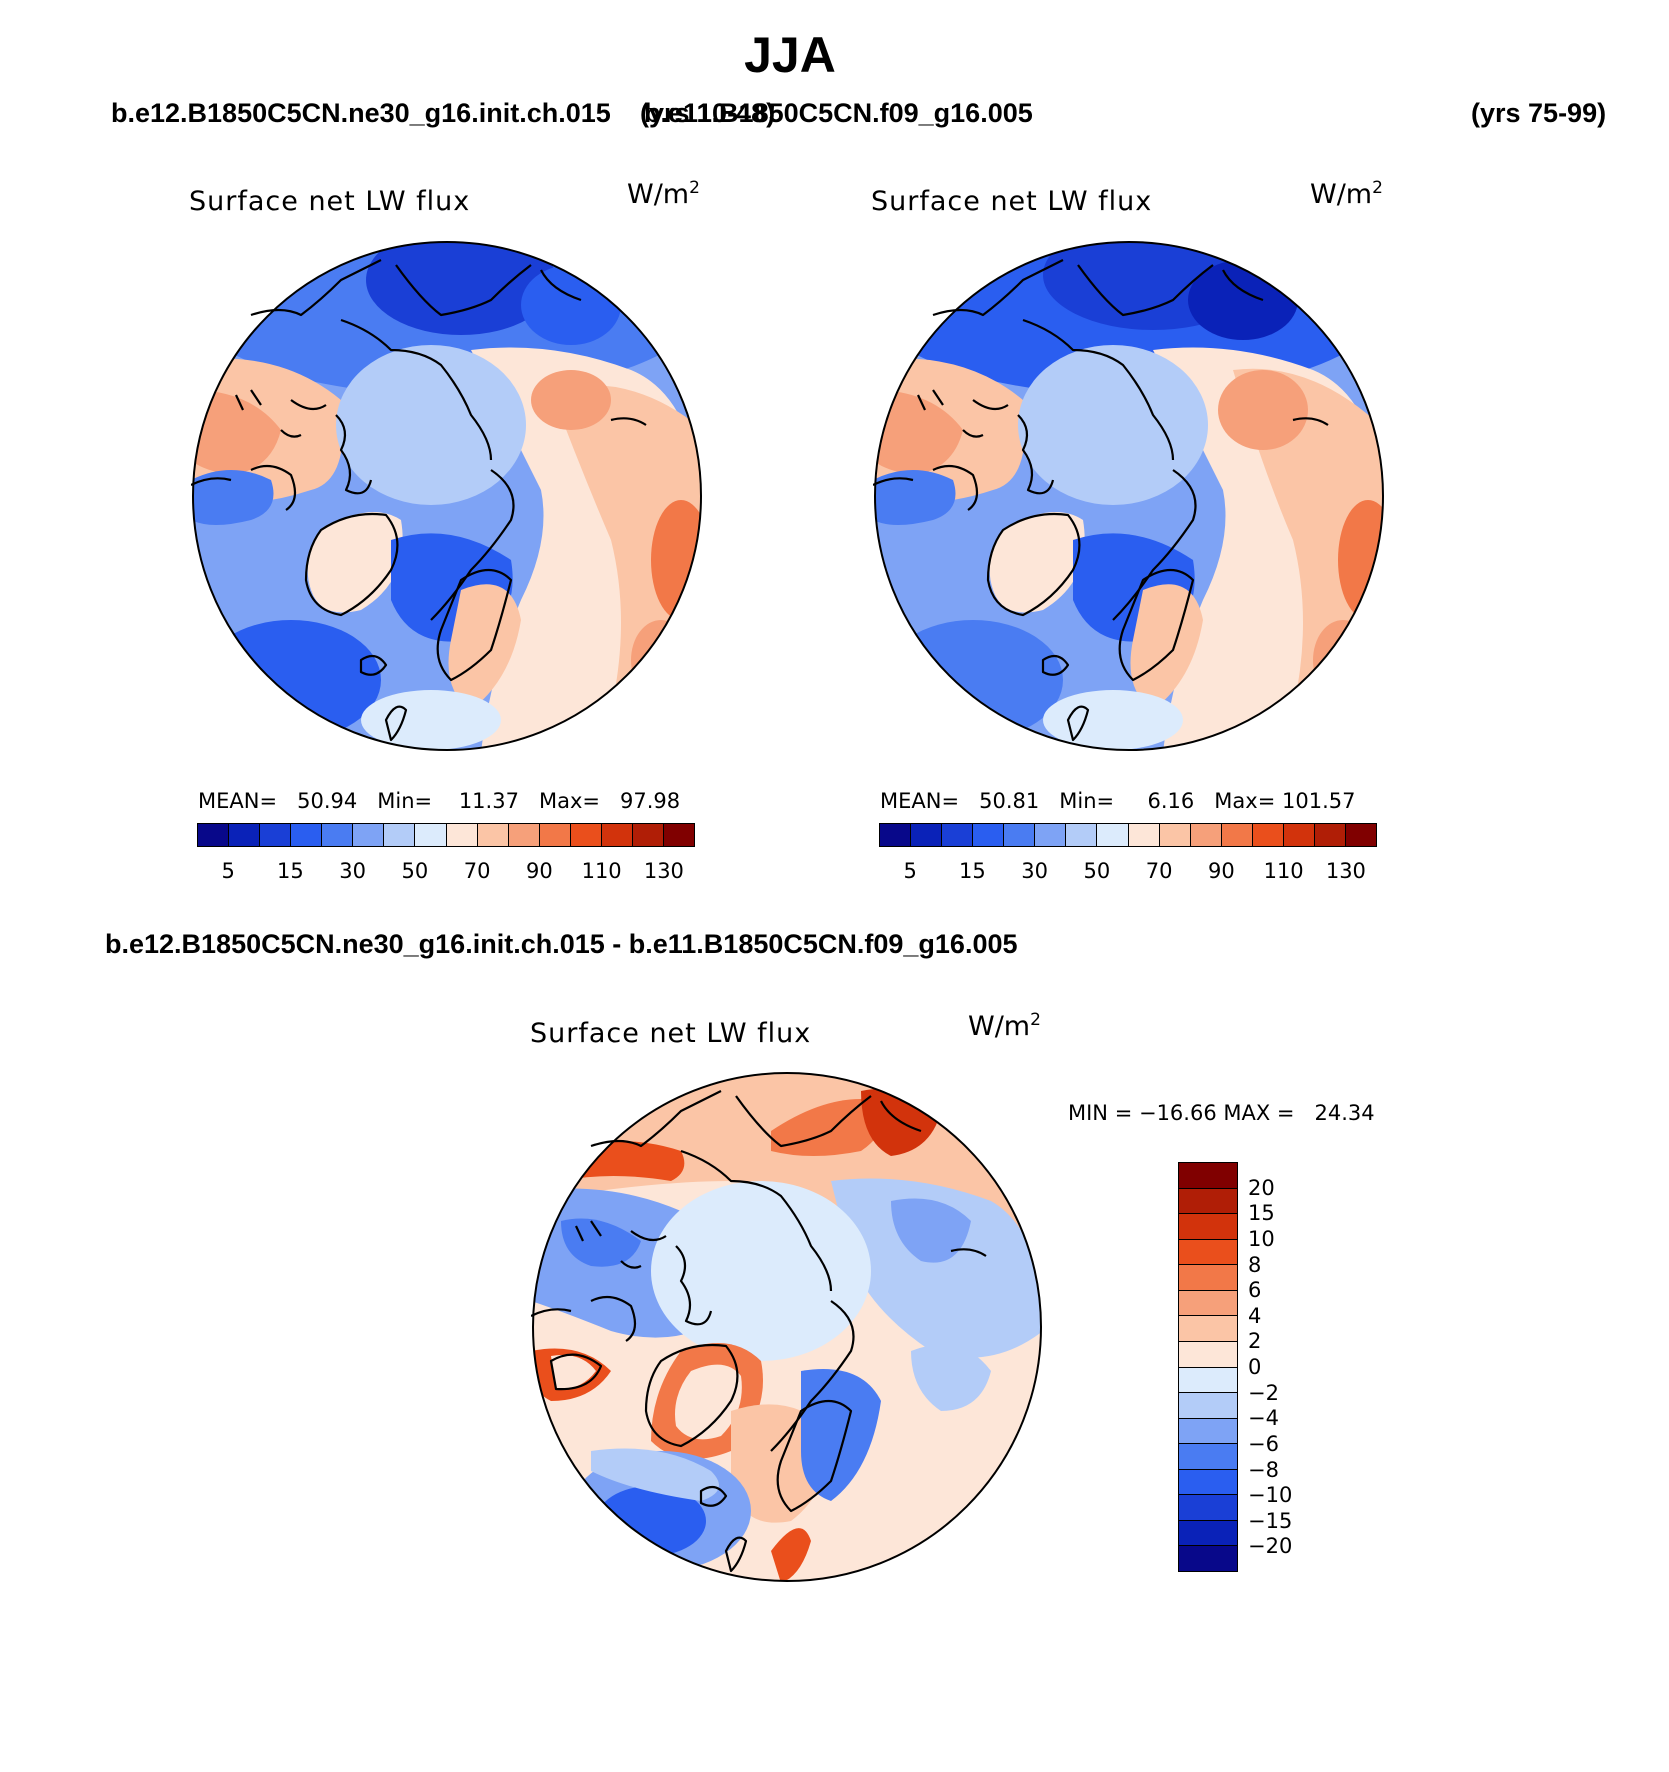 This screenshot has height=1772, width=1669. What do you see at coordinates (1539, 113) in the screenshot?
I see `case2-years: (yrs 75-99)` at bounding box center [1539, 113].